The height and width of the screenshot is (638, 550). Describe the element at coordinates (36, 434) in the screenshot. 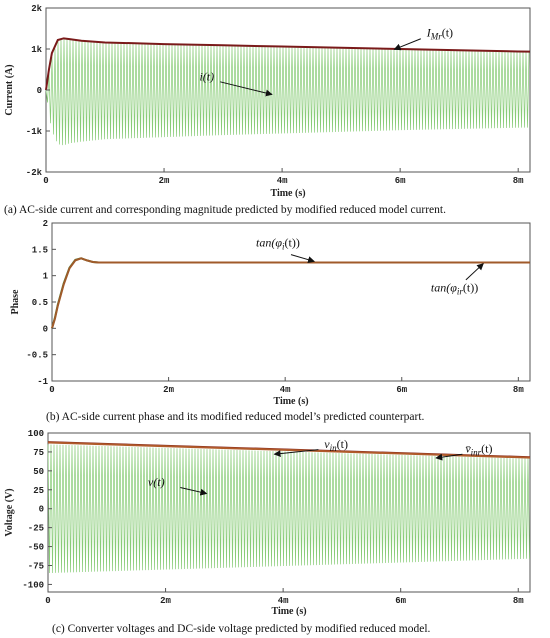

I see `panel-c-y-tick-label: 100` at that location.